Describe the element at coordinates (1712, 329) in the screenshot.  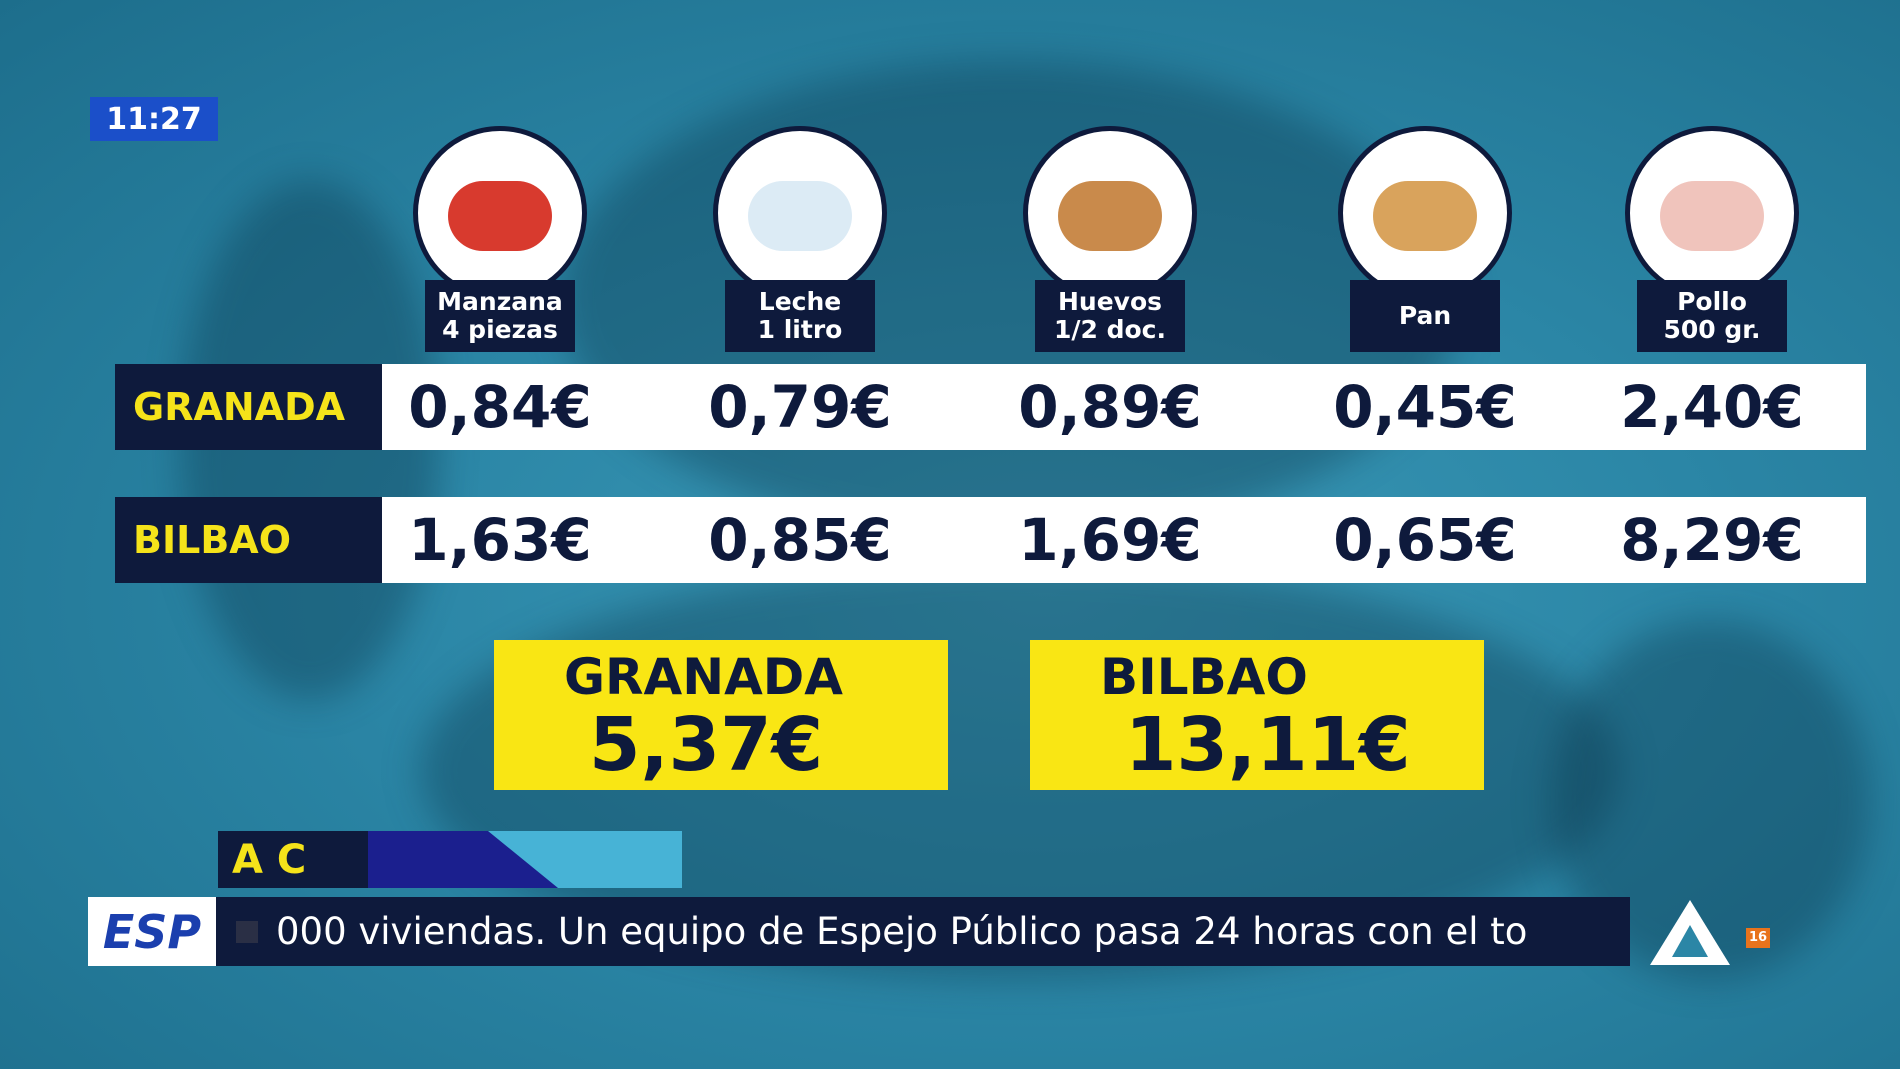
I see `product-detail: 500 gr.` at that location.